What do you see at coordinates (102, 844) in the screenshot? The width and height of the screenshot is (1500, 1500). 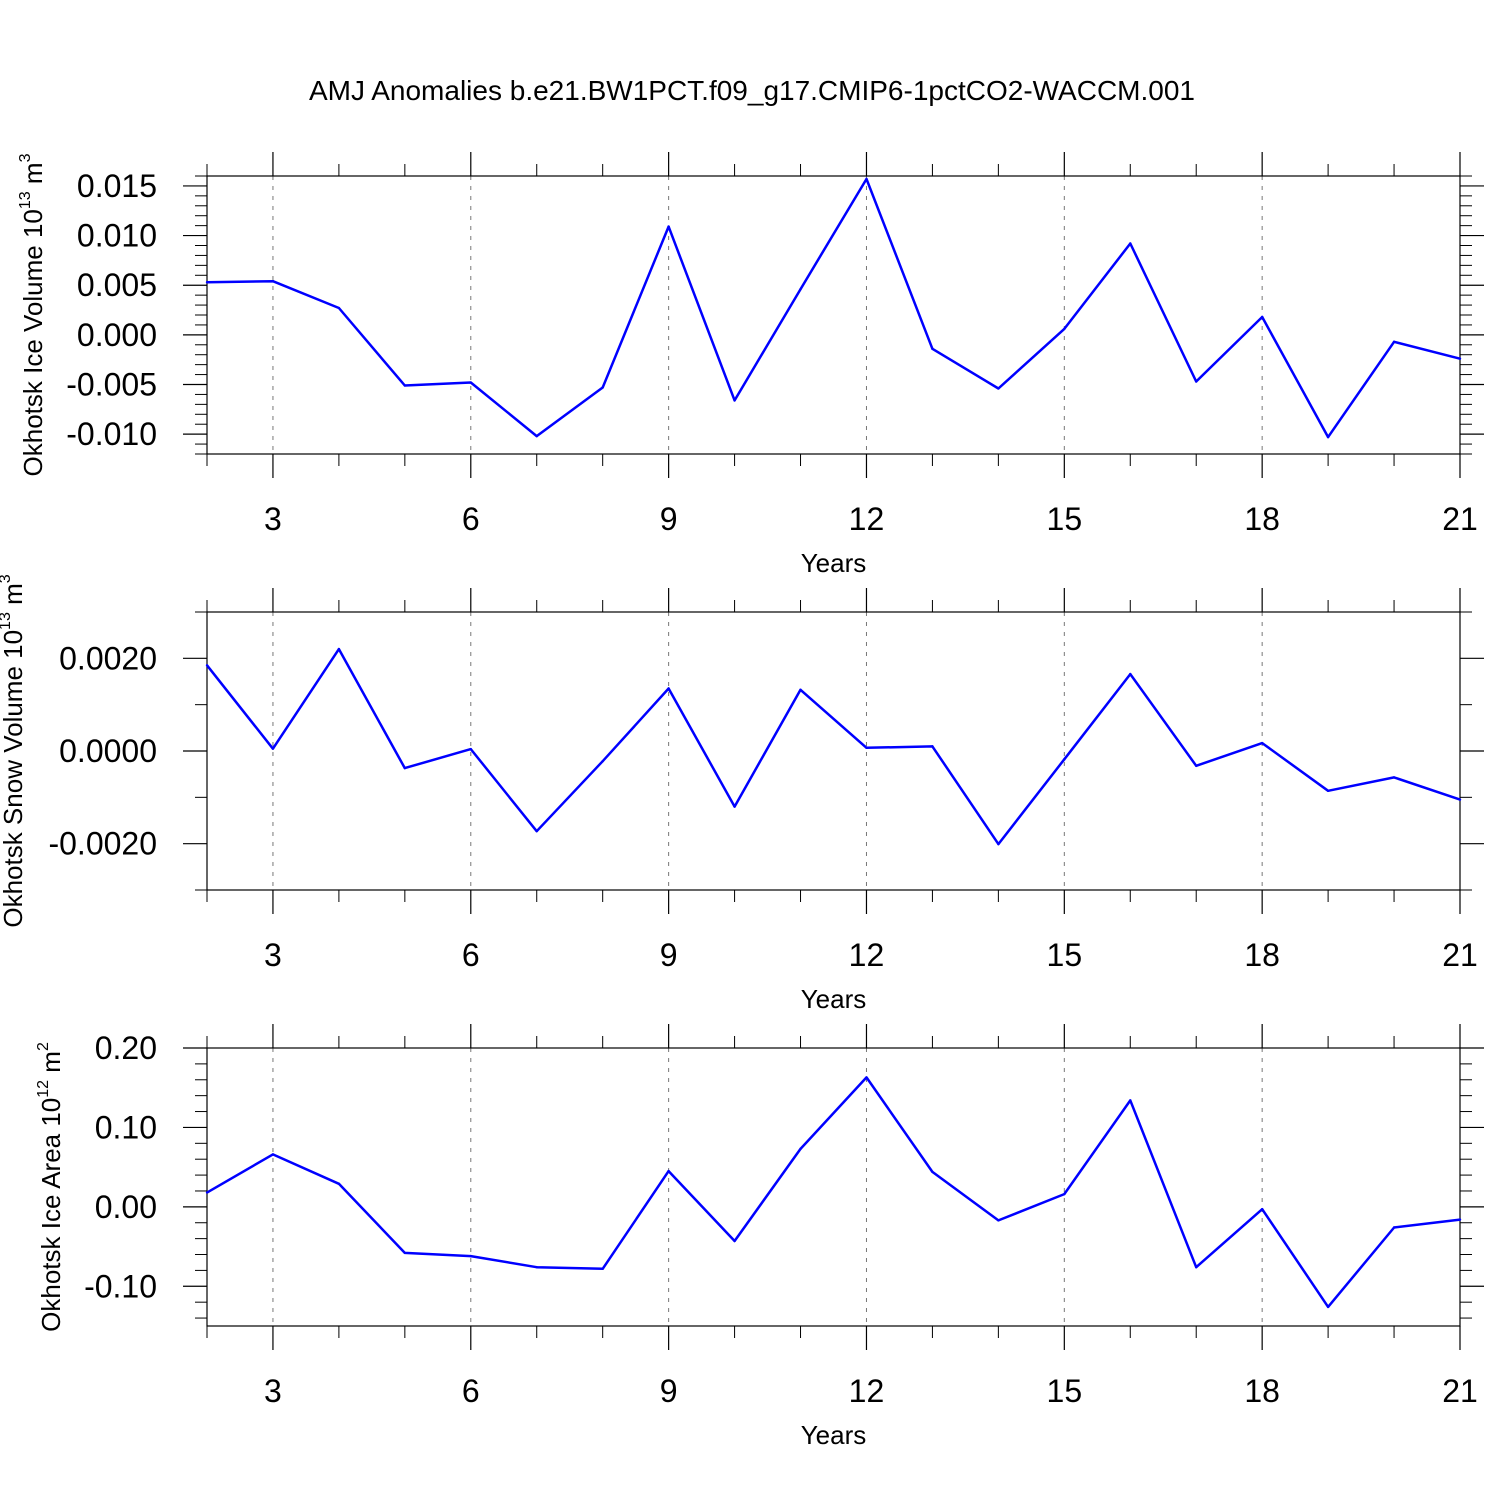 I see `y-tick-label: -0.0020` at bounding box center [102, 844].